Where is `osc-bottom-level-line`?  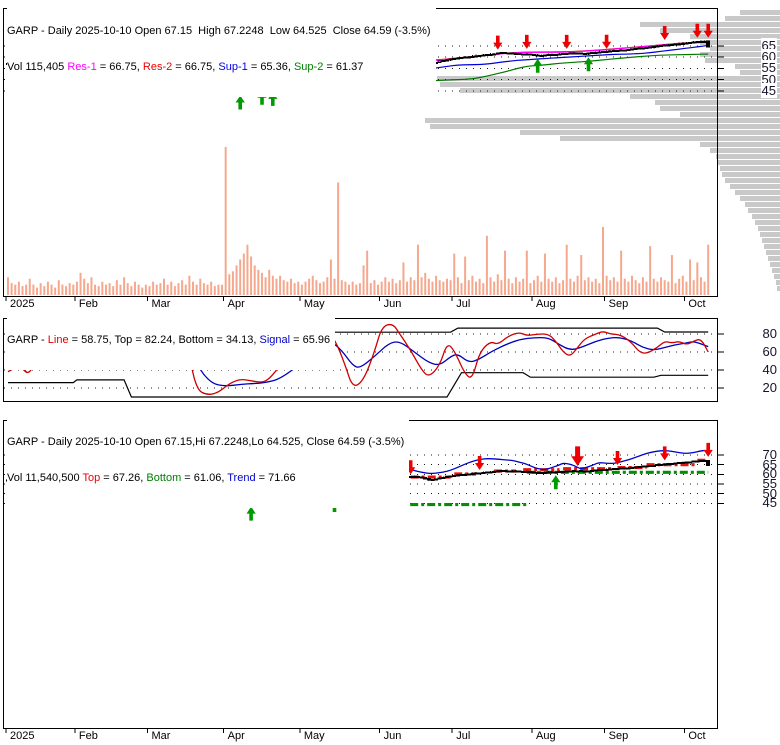
osc-bottom-level-line is located at coordinates (358, 385).